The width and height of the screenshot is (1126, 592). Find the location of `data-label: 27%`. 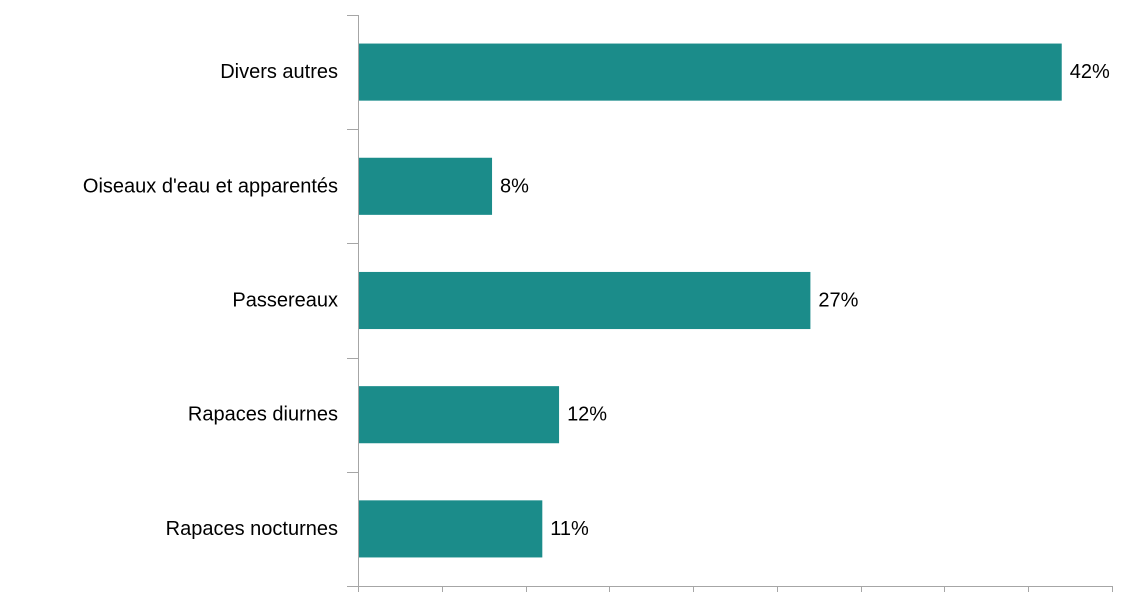

data-label: 27% is located at coordinates (838, 301).